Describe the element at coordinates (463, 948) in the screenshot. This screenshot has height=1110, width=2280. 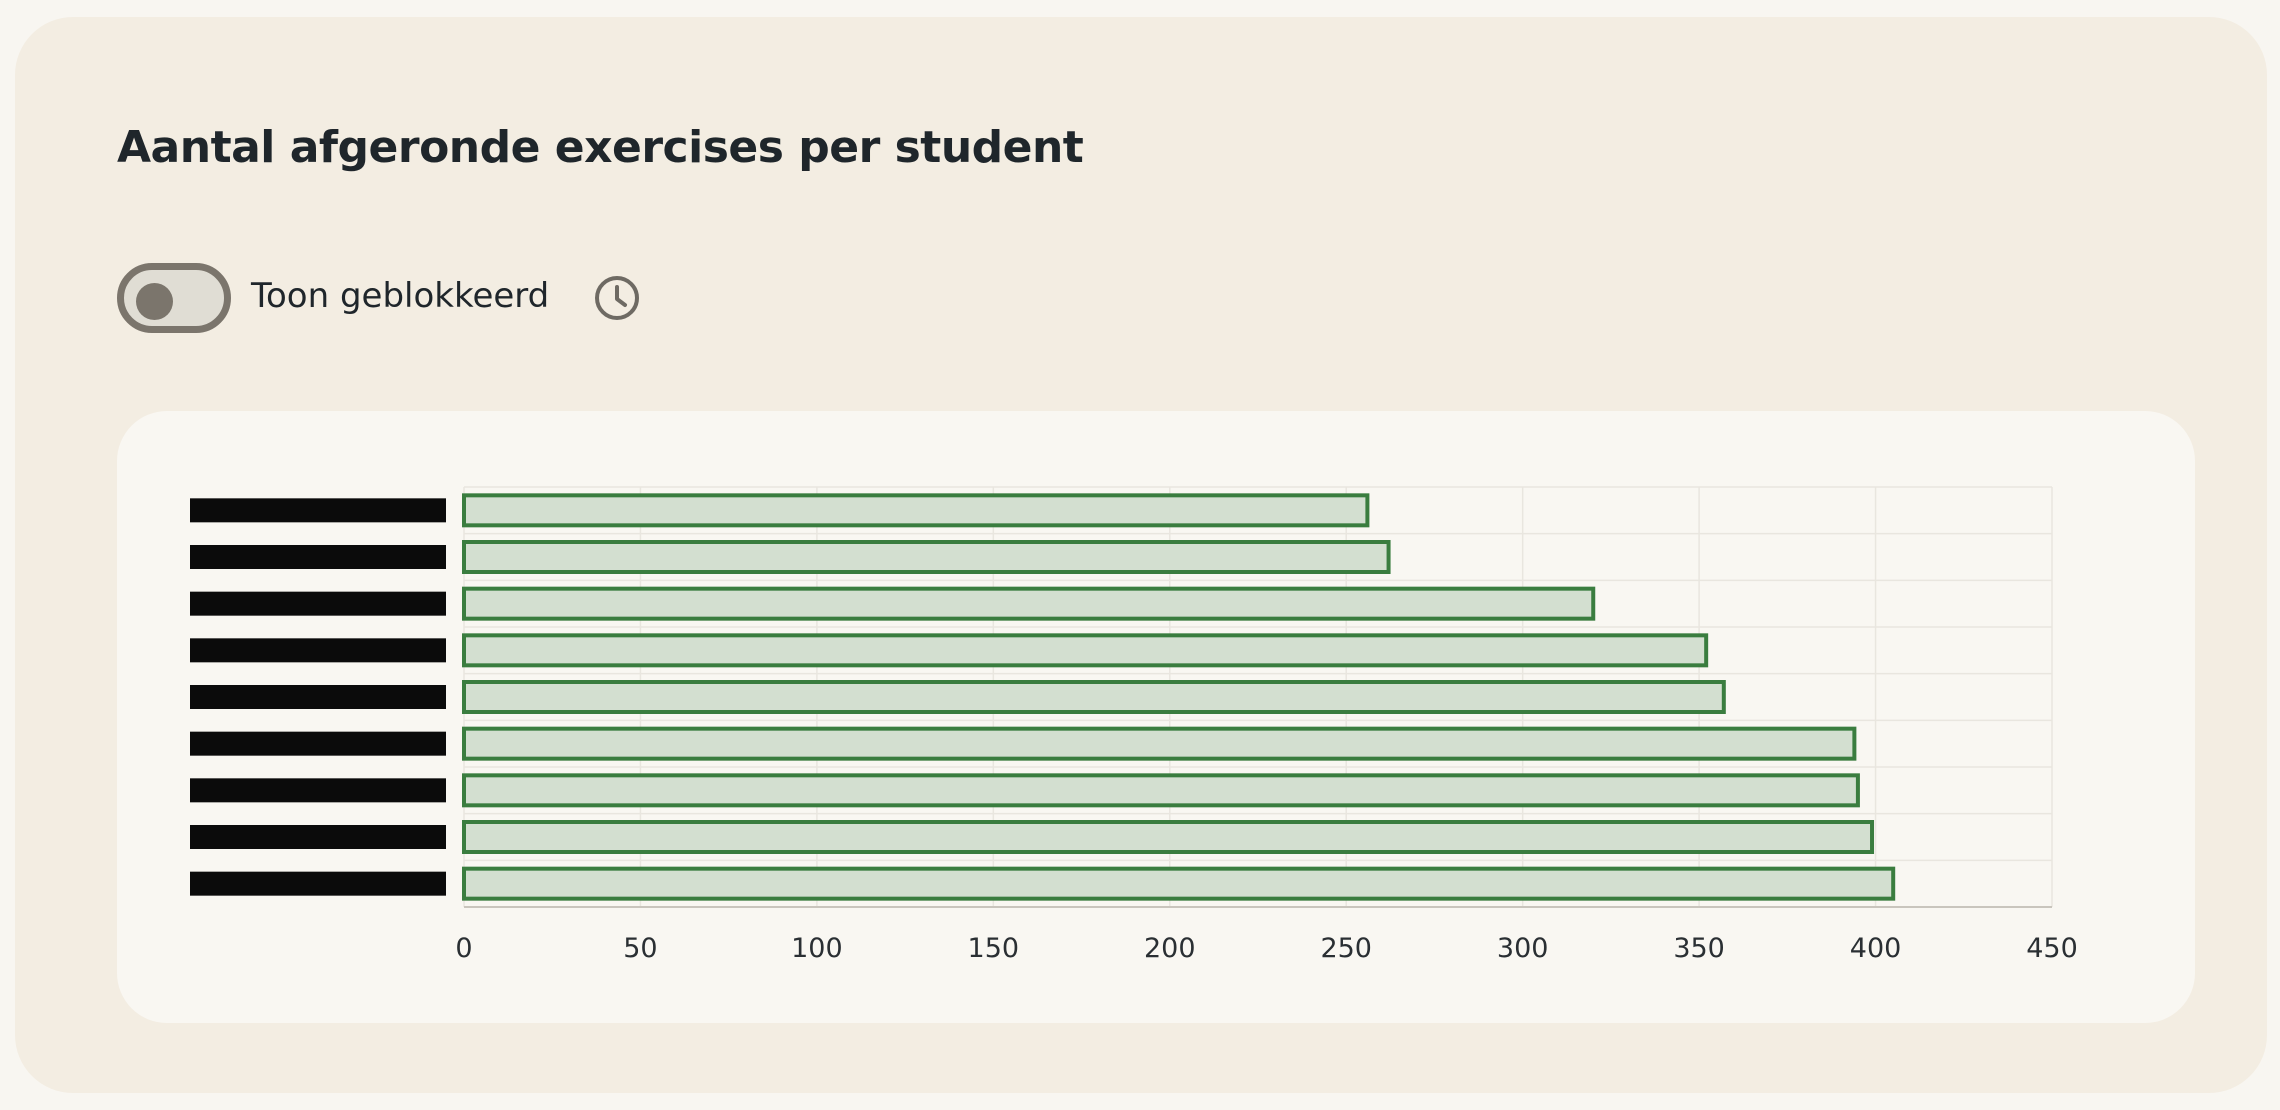
I see `x-tick-label: 0` at that location.